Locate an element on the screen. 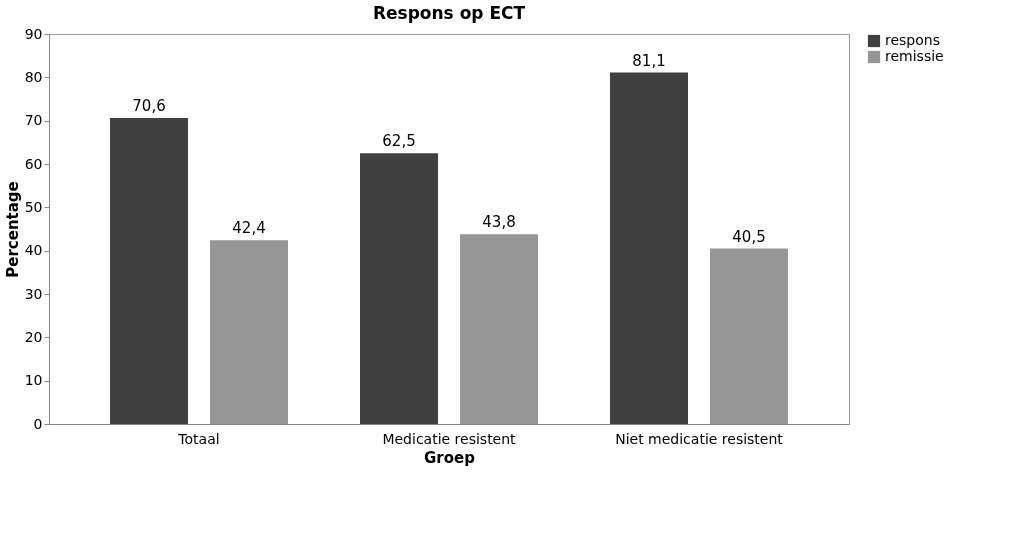 The width and height of the screenshot is (1019, 557). y-tick-label: 70 is located at coordinates (33, 120).